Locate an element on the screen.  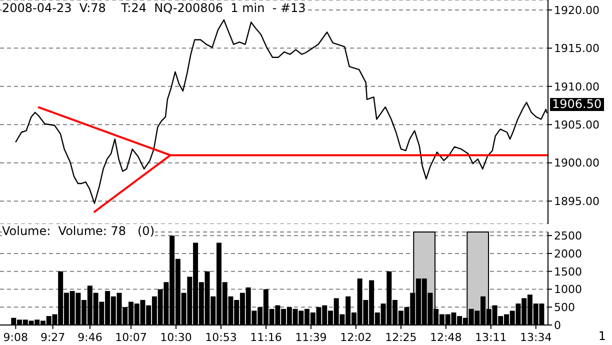
x-tick-label: 10:53 is located at coordinates (221, 337).